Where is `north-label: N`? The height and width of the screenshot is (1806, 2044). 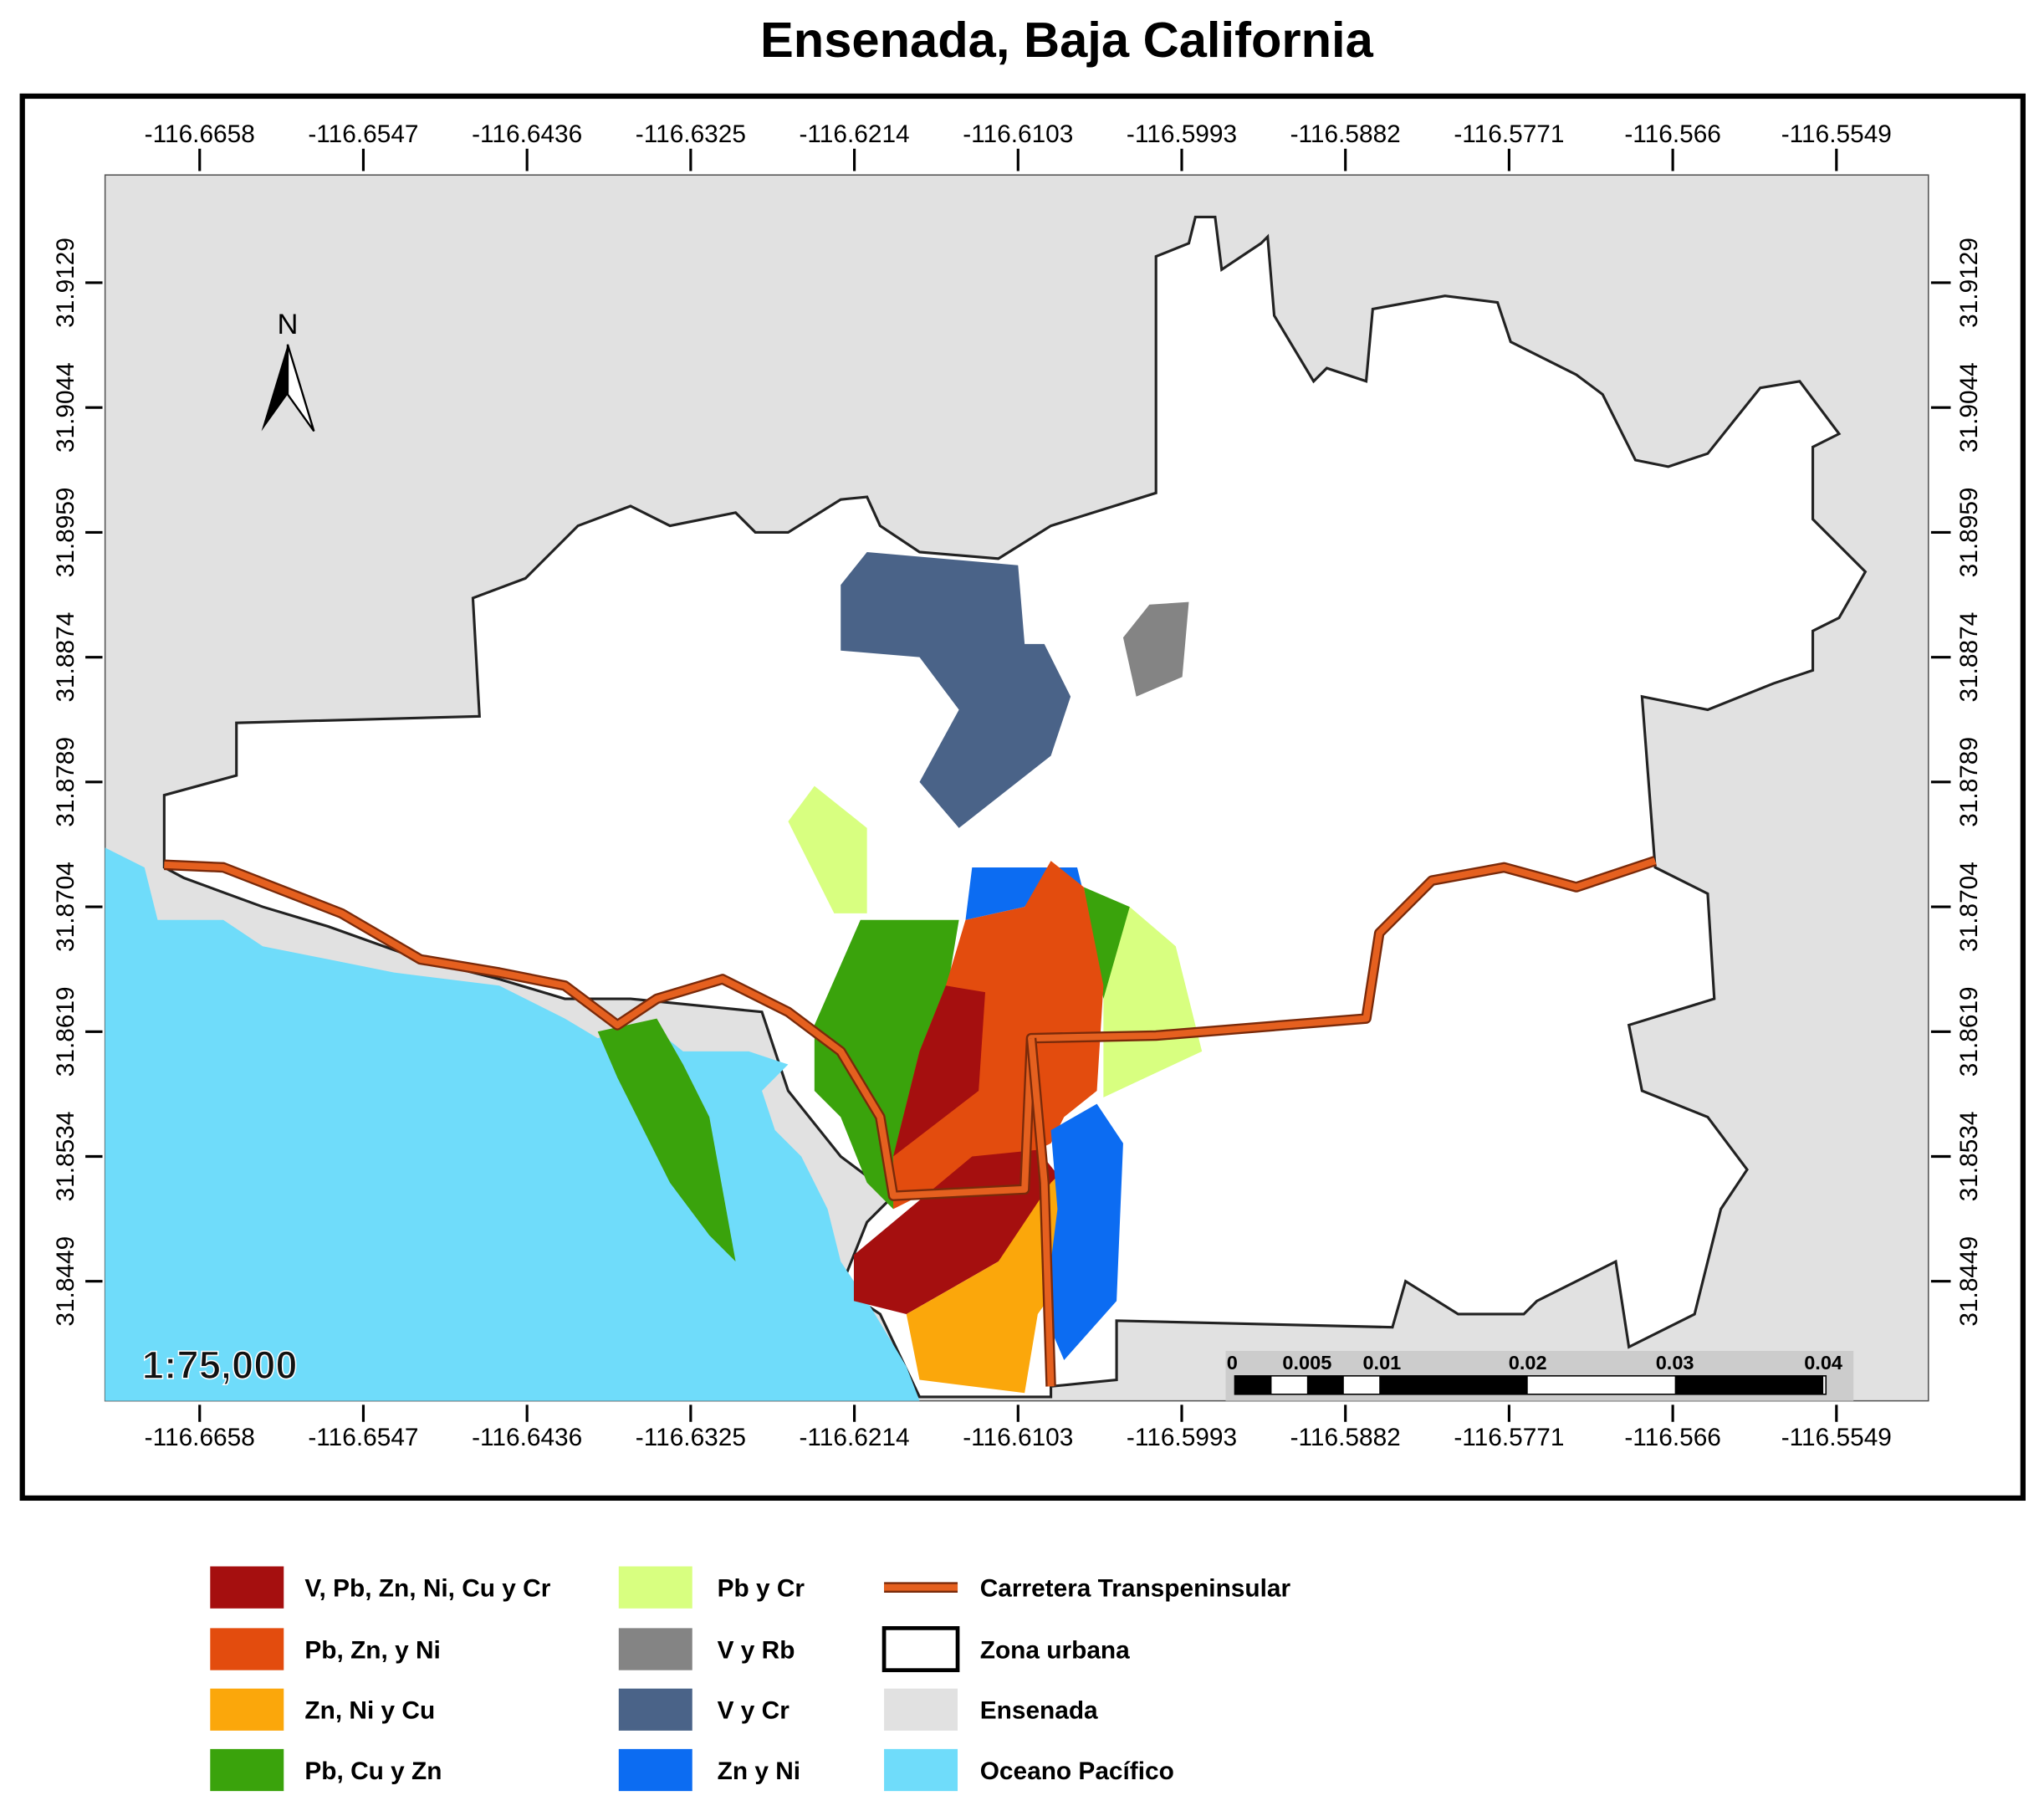
north-label: N is located at coordinates (288, 324).